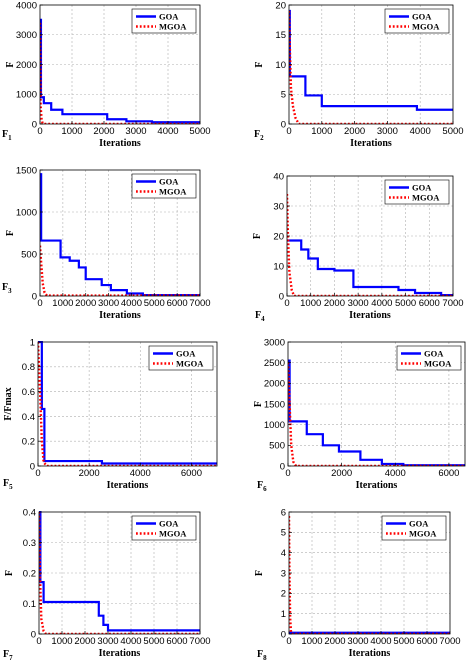  What do you see at coordinates (29, 604) in the screenshot?
I see `panel-7-ytick-label-2: 0.1` at bounding box center [29, 604].